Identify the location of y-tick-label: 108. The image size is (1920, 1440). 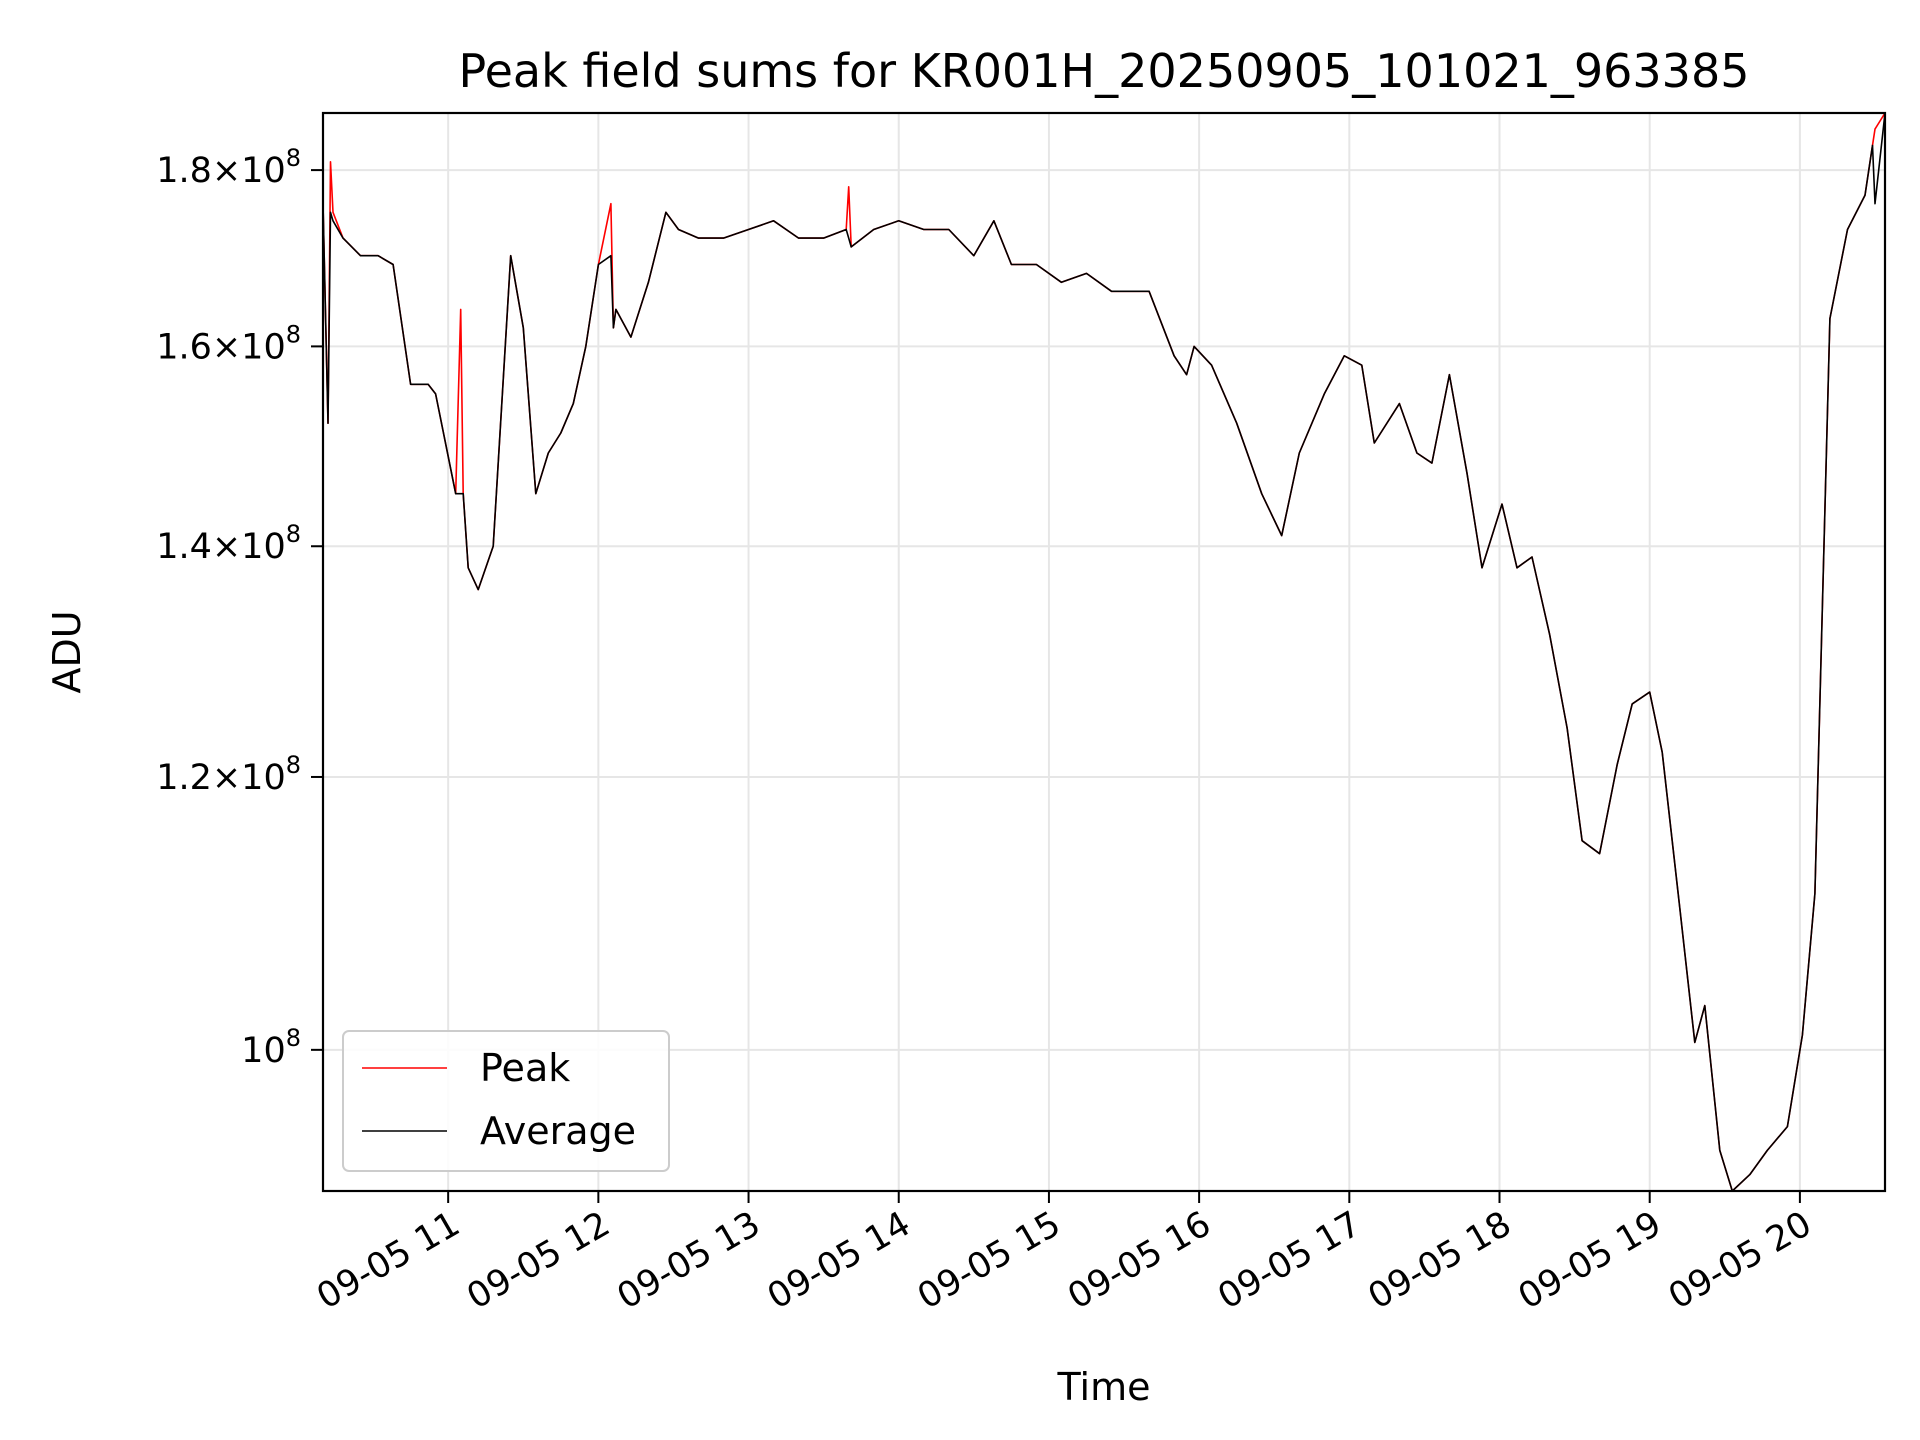
(271, 1047).